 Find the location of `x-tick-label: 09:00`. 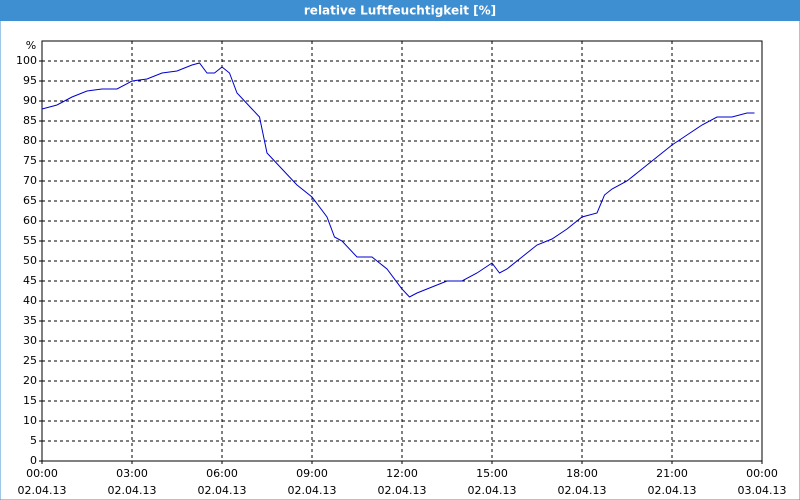

x-tick-label: 09:00 is located at coordinates (312, 473).